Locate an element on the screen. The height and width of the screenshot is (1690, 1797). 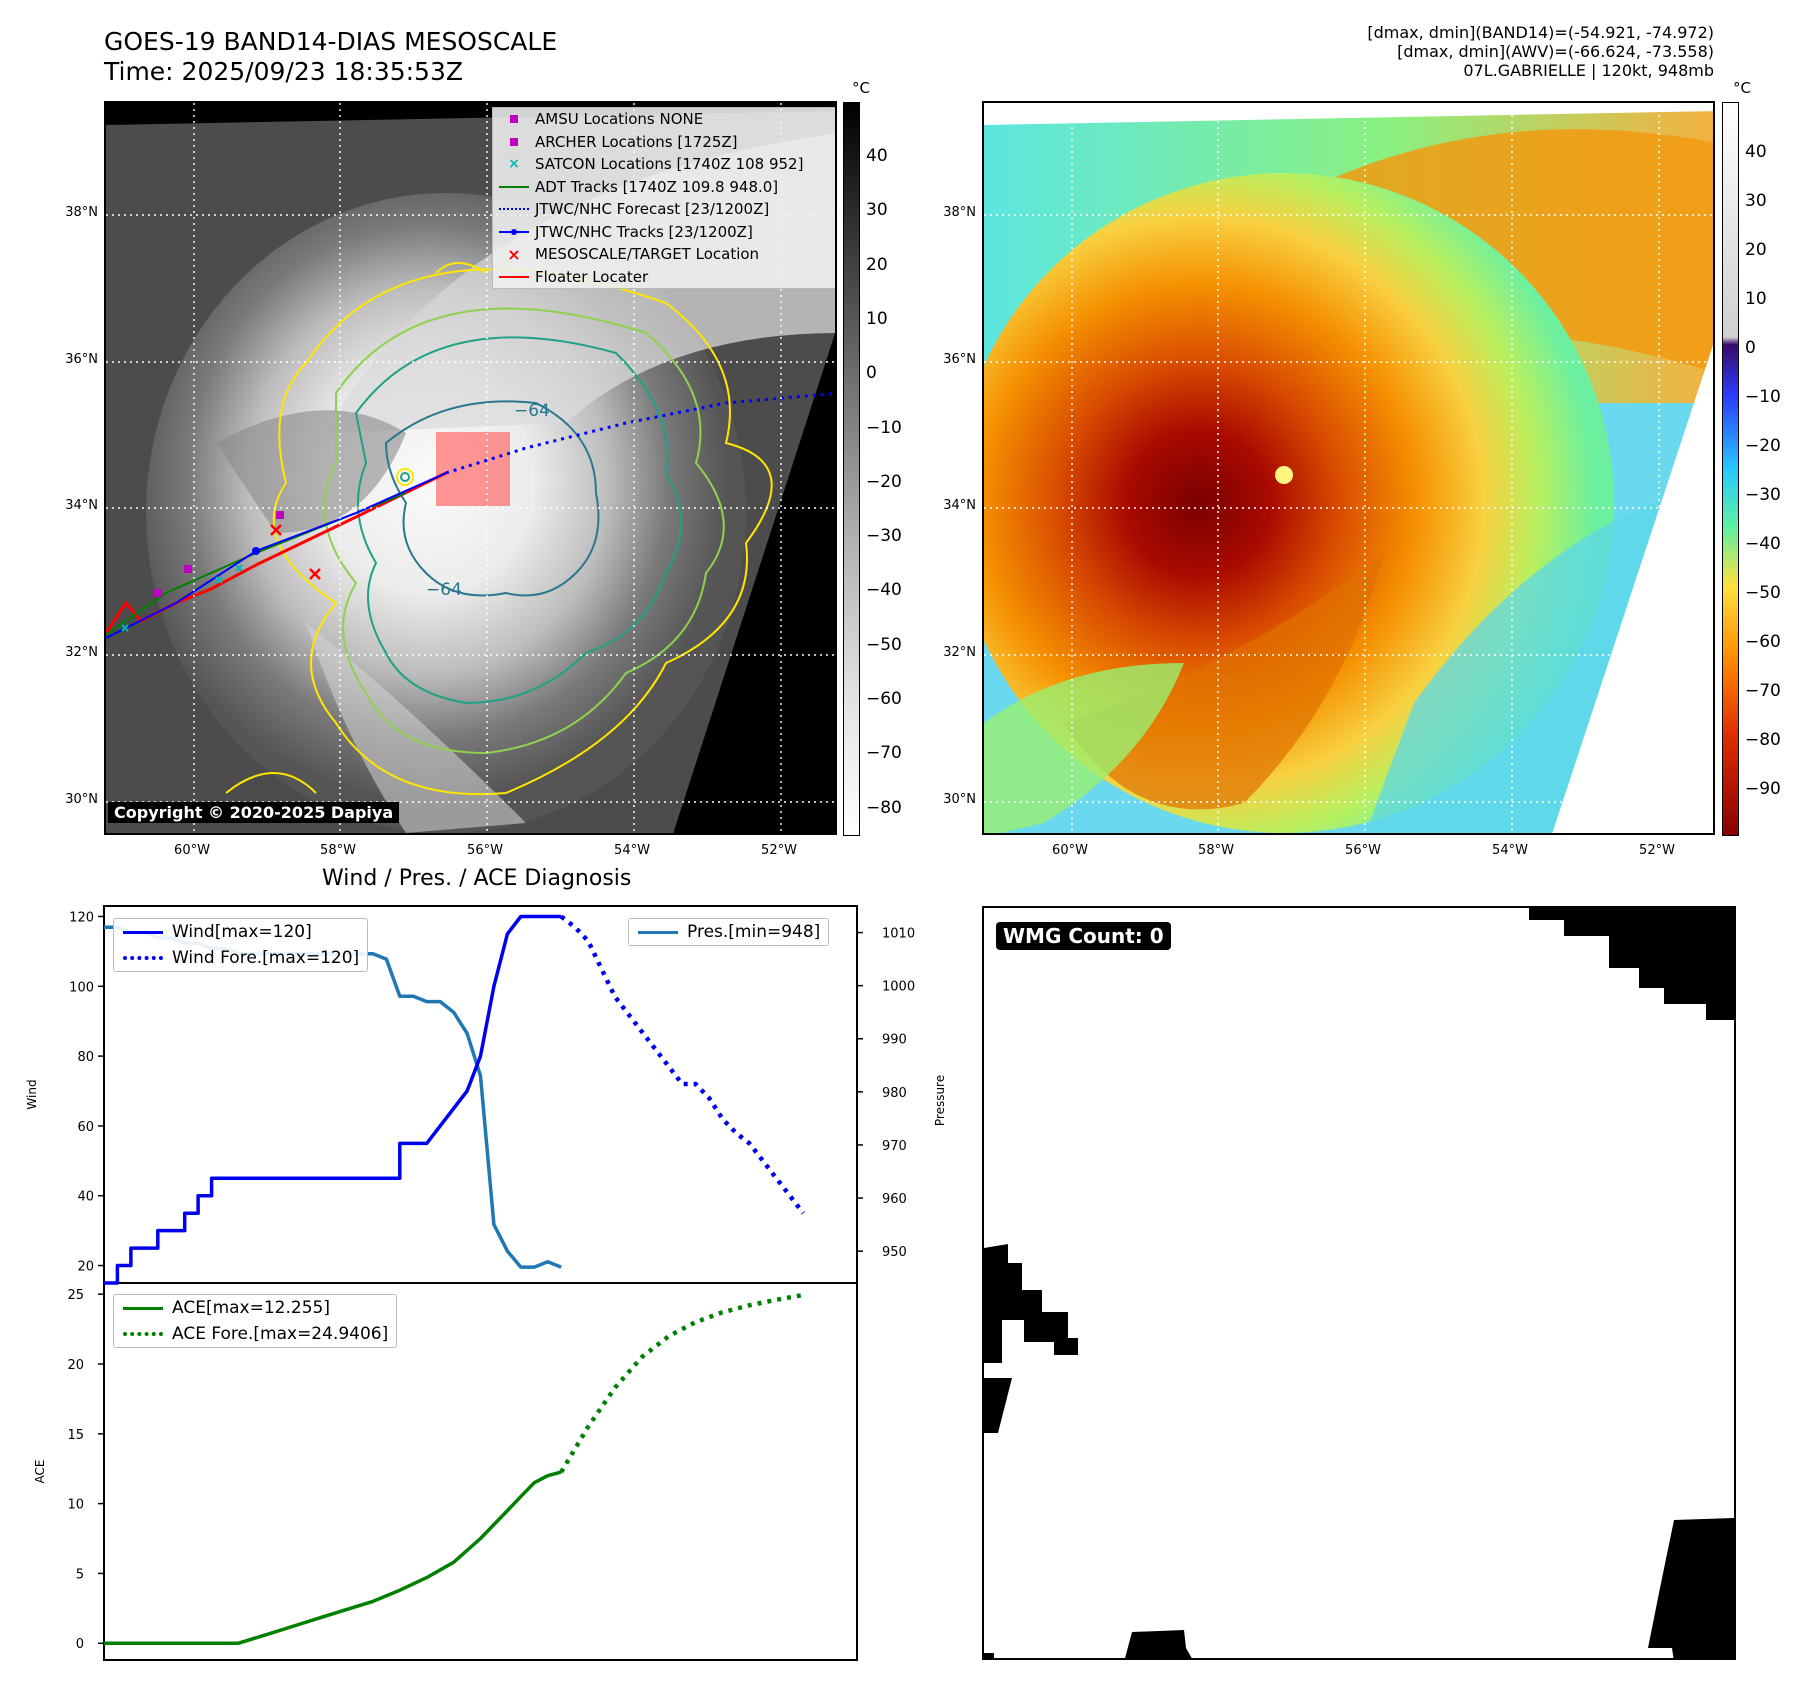
lon-tick-label: 54°W is located at coordinates (632, 850).